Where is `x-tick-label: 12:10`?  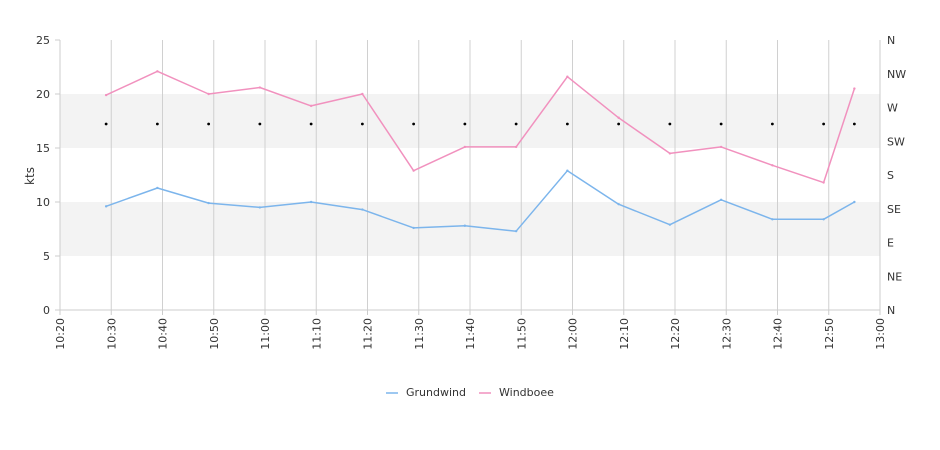
x-tick-label: 12:10 is located at coordinates (624, 334).